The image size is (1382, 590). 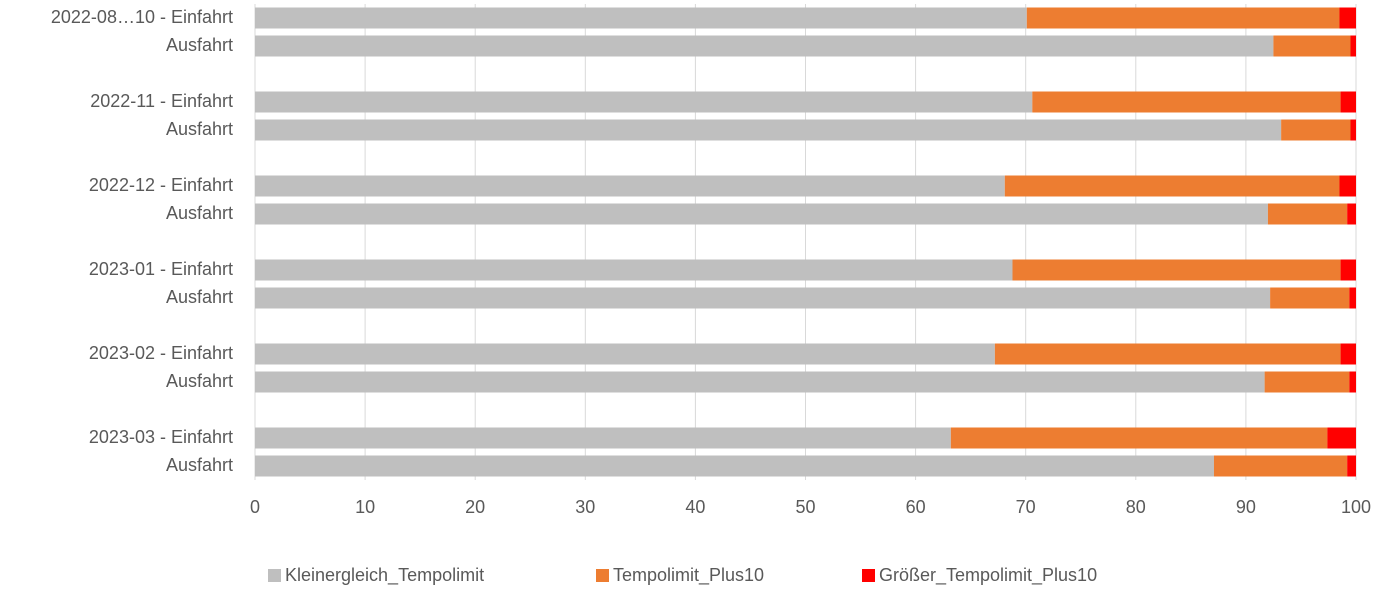 What do you see at coordinates (255, 507) in the screenshot?
I see `x-tick-label: 0` at bounding box center [255, 507].